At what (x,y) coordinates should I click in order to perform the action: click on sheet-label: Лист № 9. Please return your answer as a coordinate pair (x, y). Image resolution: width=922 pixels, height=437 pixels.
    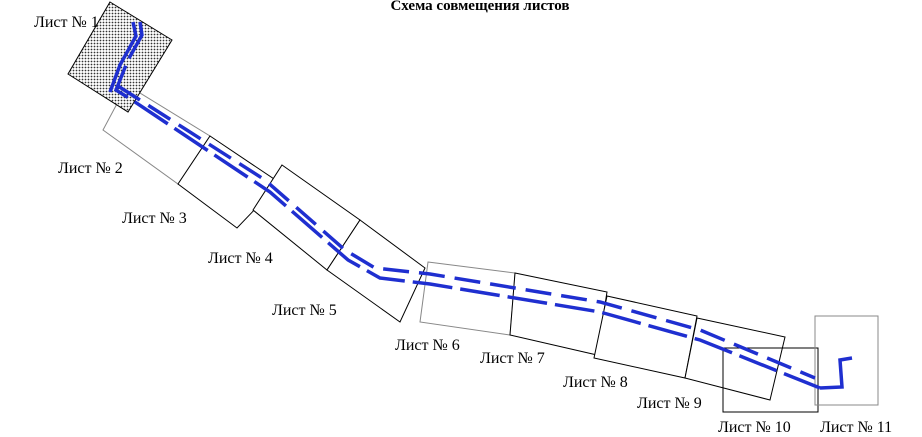
    Looking at the image, I should click on (669, 403).